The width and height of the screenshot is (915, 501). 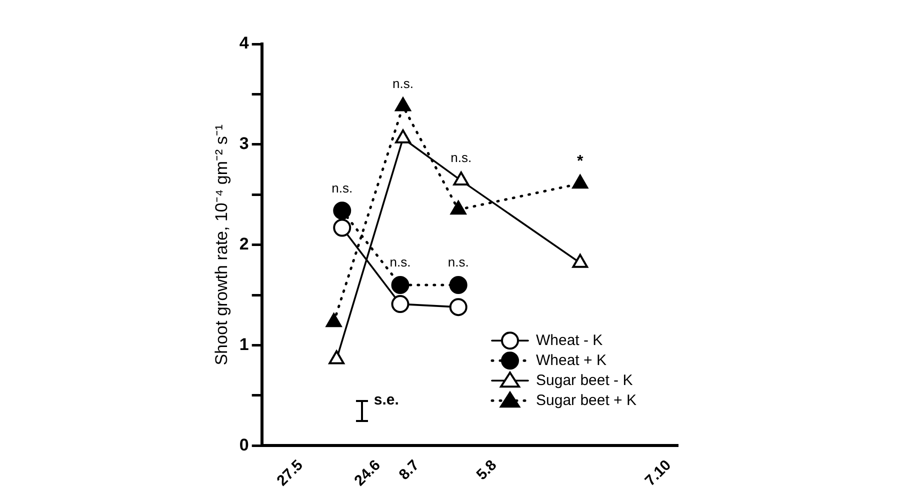 What do you see at coordinates (571, 360) in the screenshot?
I see `legend-label: Wheat + K` at bounding box center [571, 360].